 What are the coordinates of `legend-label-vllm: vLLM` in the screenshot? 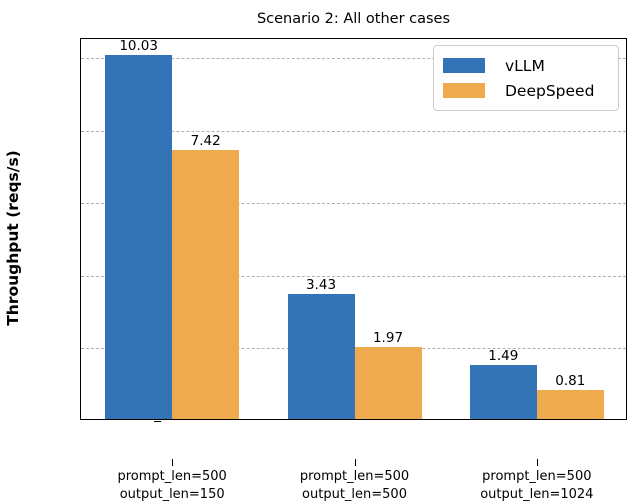 It's located at (525, 65).